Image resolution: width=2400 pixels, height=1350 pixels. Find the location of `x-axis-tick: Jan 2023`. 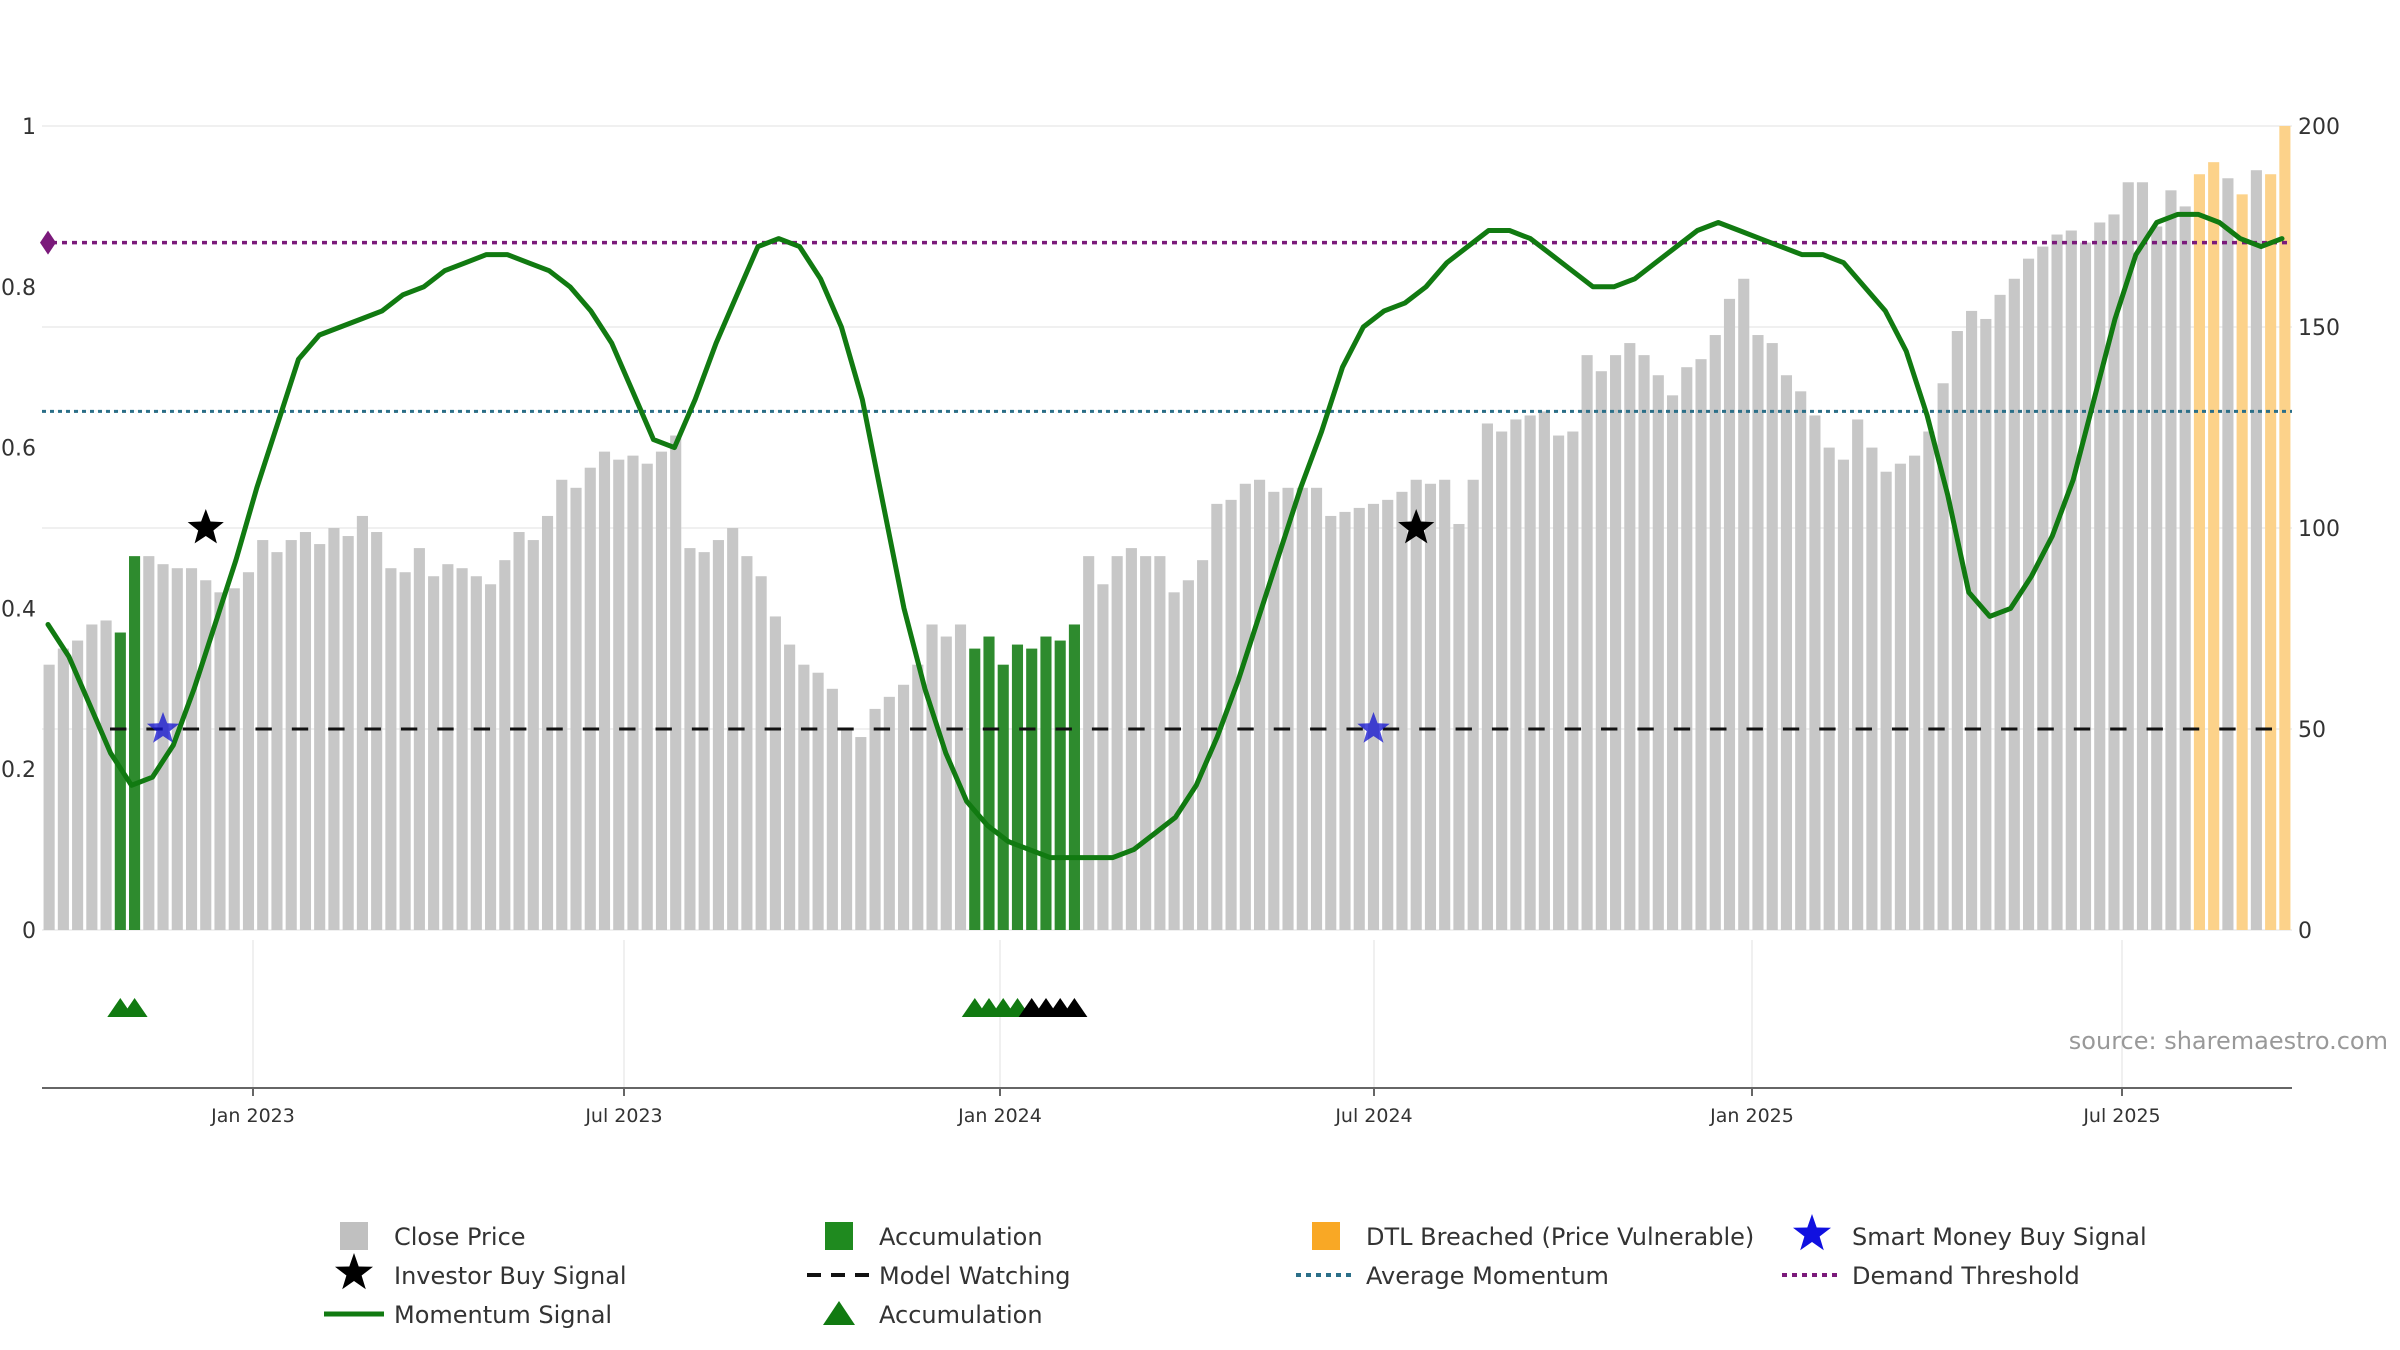

x-axis-tick: Jan 2023 is located at coordinates (252, 1116).